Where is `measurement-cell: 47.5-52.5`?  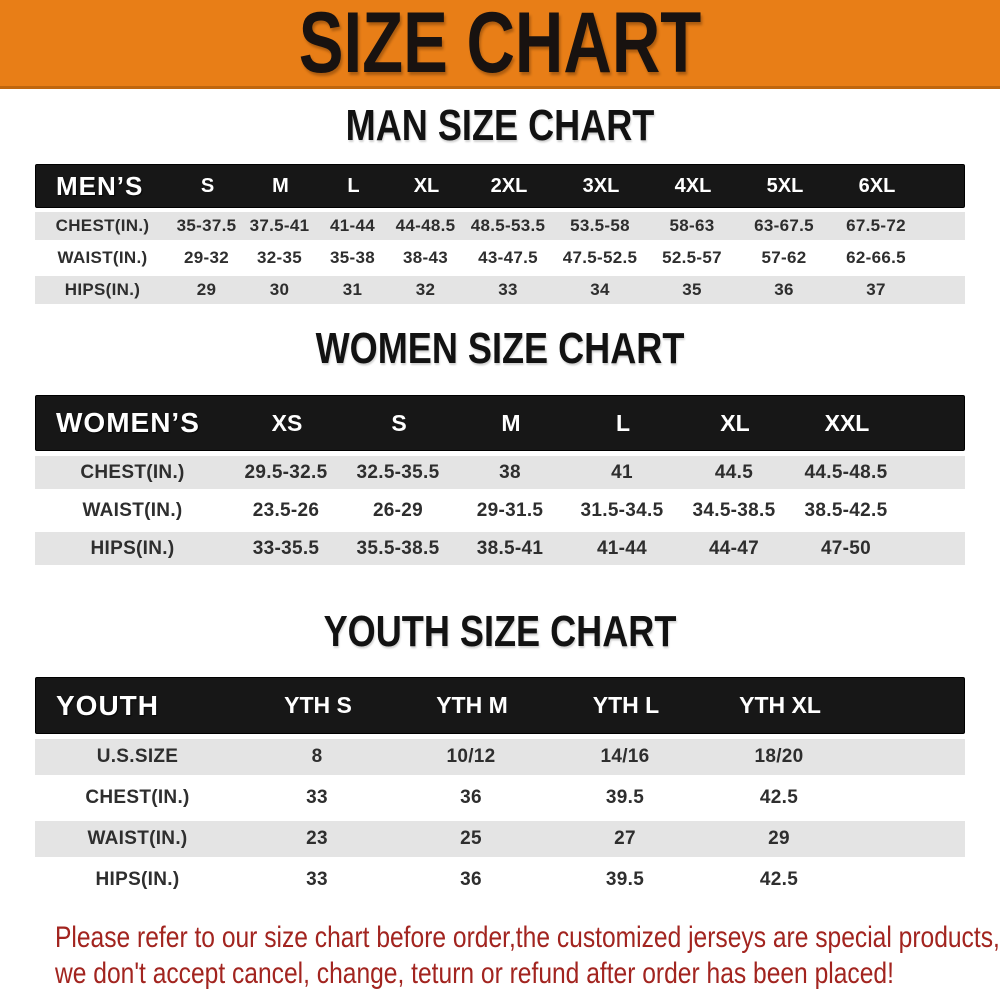
measurement-cell: 47.5-52.5 is located at coordinates (600, 257).